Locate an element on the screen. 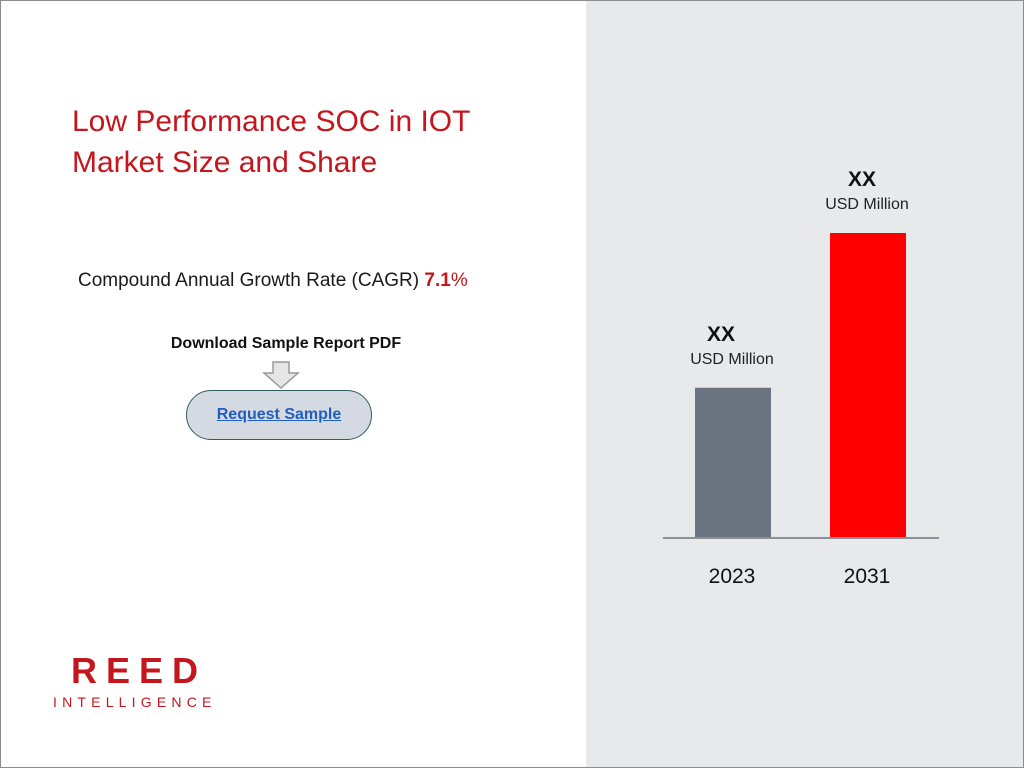 The width and height of the screenshot is (1024, 768). logo-sub-text: INTELLIGENCE is located at coordinates (135, 702).